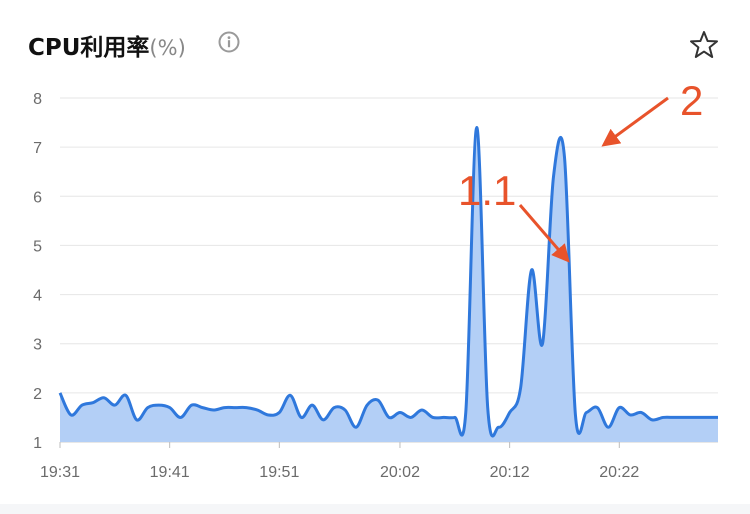 This screenshot has width=750, height=514. Describe the element at coordinates (400, 472) in the screenshot. I see `x-tick-label: 20:02` at that location.